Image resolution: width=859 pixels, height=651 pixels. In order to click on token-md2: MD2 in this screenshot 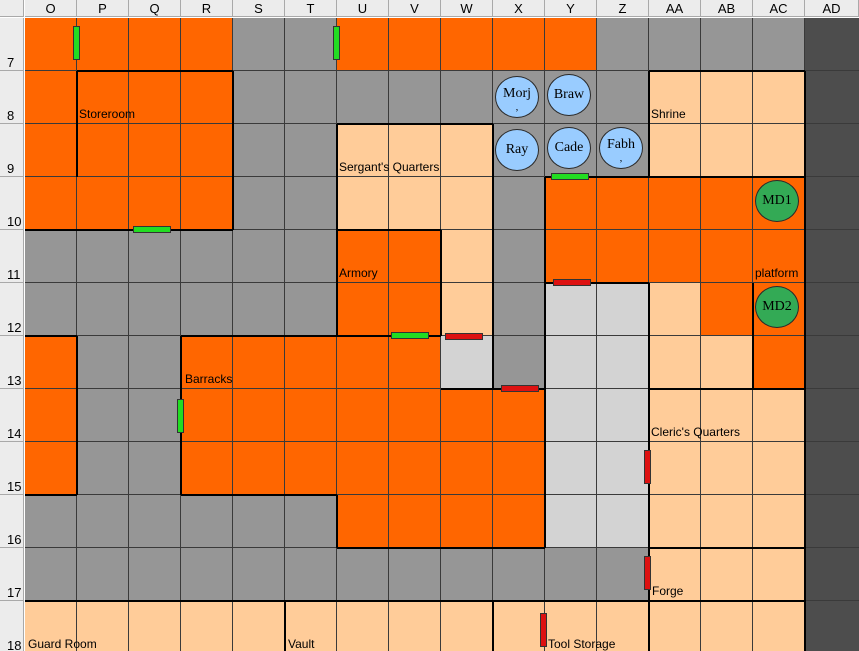, I will do `click(777, 307)`.